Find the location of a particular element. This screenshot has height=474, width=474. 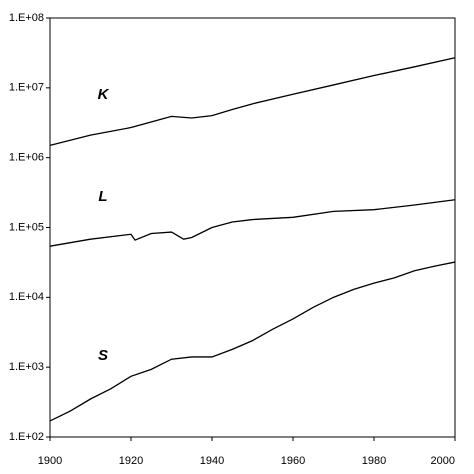

x-tick-label: 1960 is located at coordinates (293, 461).